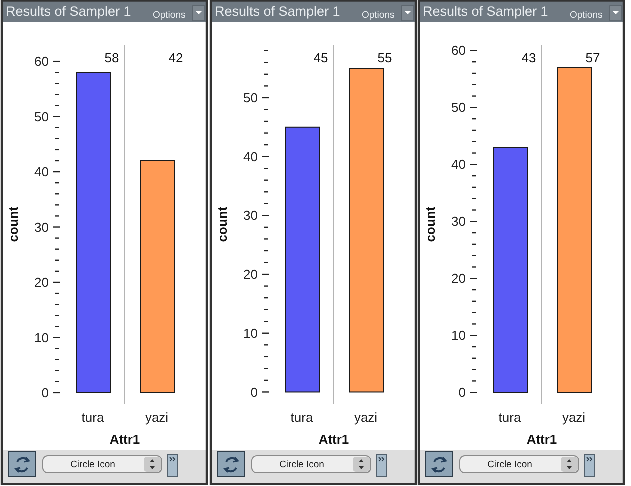 The image size is (631, 486). Describe the element at coordinates (529, 58) in the screenshot. I see `annotation: 43` at that location.